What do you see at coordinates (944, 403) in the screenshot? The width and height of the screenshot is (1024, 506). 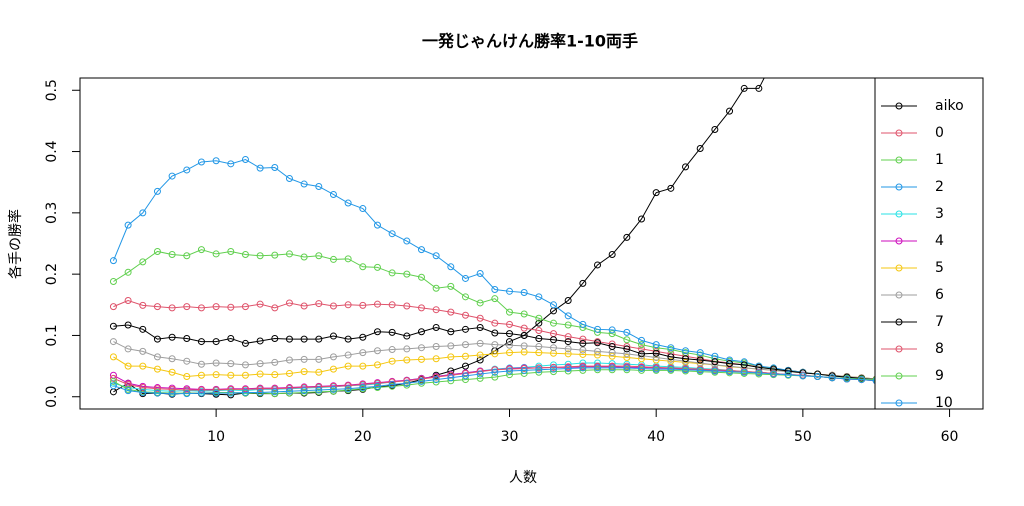 I see `legend-label: 10` at bounding box center [944, 403].